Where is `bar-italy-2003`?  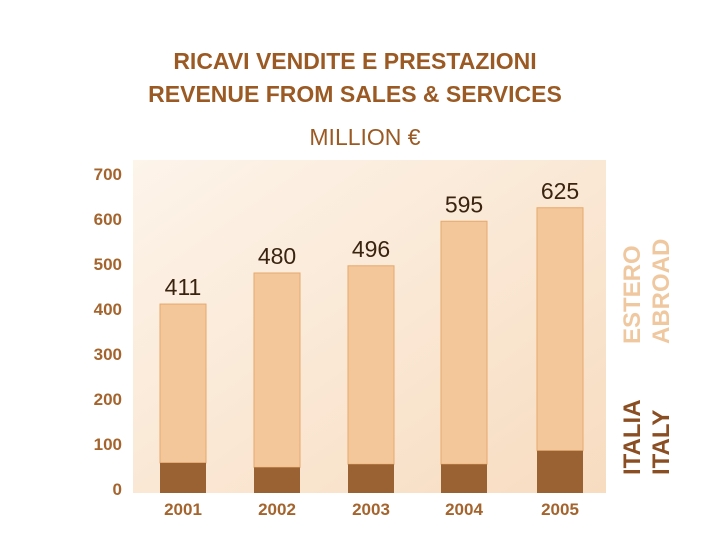 bar-italy-2003 is located at coordinates (371, 478).